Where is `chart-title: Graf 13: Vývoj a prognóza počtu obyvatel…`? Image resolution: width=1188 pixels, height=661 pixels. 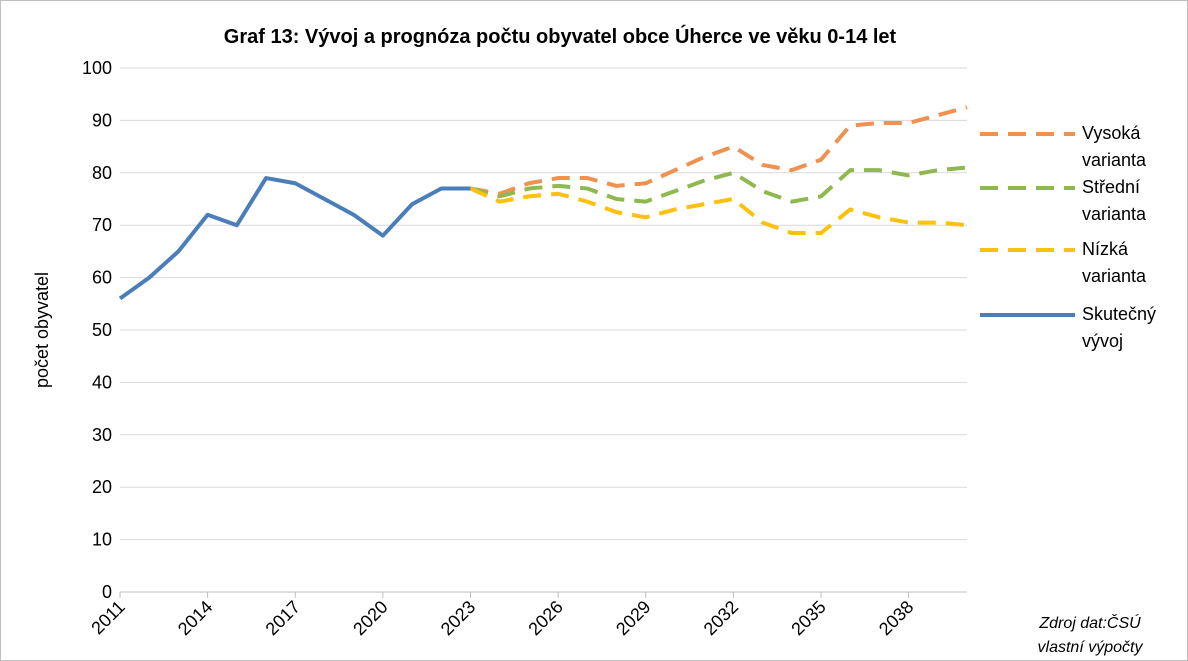 chart-title: Graf 13: Vývoj a prognóza počtu obyvatel… is located at coordinates (560, 36).